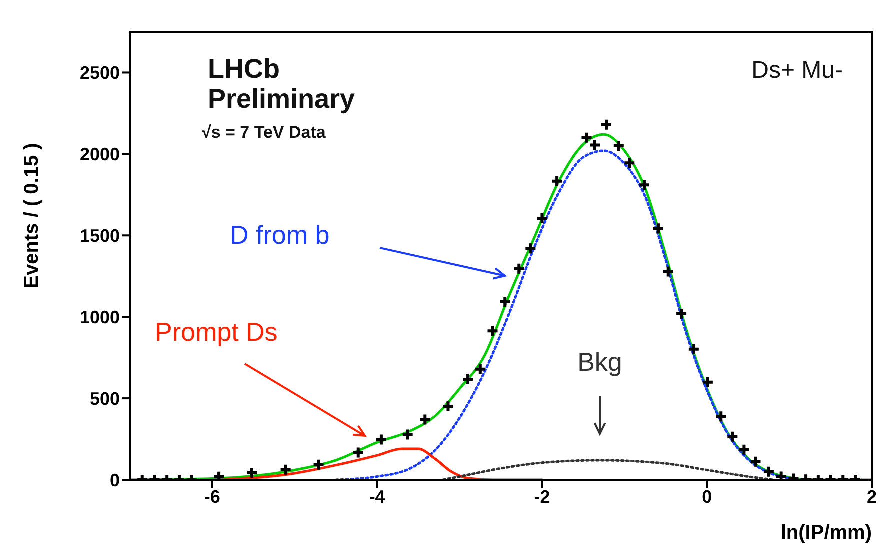 Image resolution: width=894 pixels, height=547 pixels. I want to click on x-tick-label: 2, so click(872, 496).